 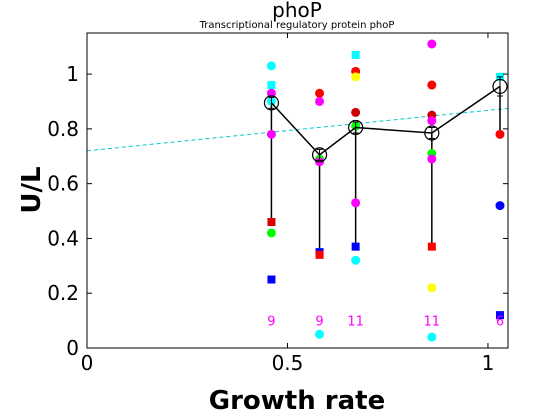 I want to click on y-tick-label-2: 0.4, so click(x=63, y=238).